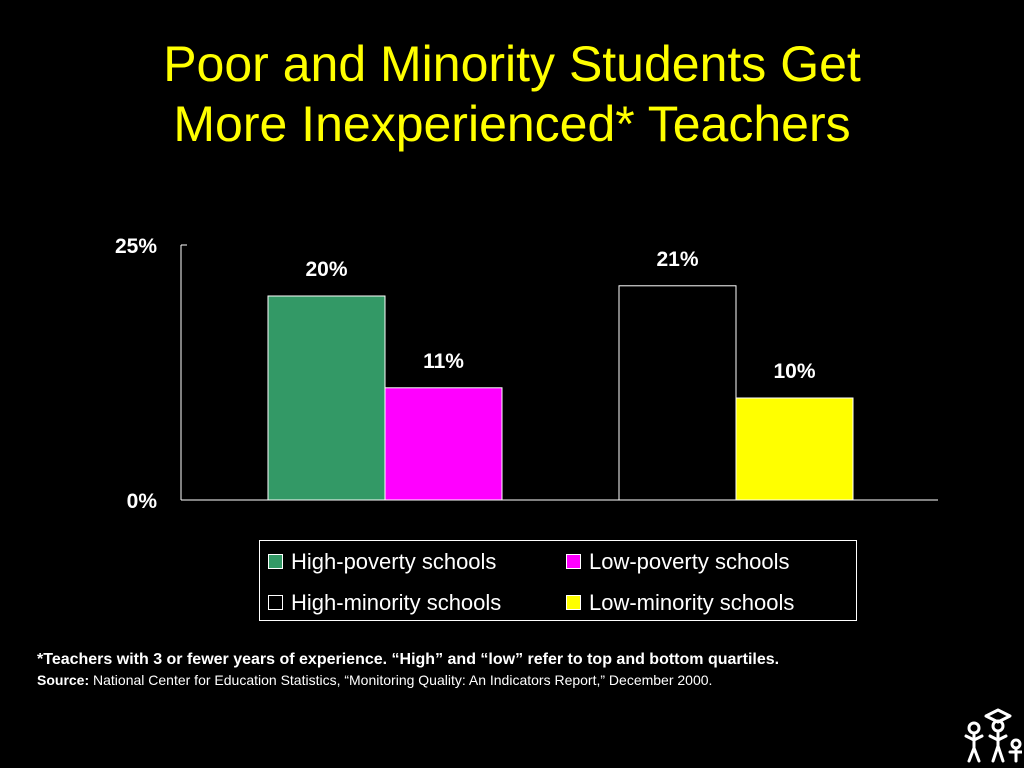 This screenshot has height=768, width=1024. What do you see at coordinates (794, 449) in the screenshot?
I see `bar-low-minority-schools` at bounding box center [794, 449].